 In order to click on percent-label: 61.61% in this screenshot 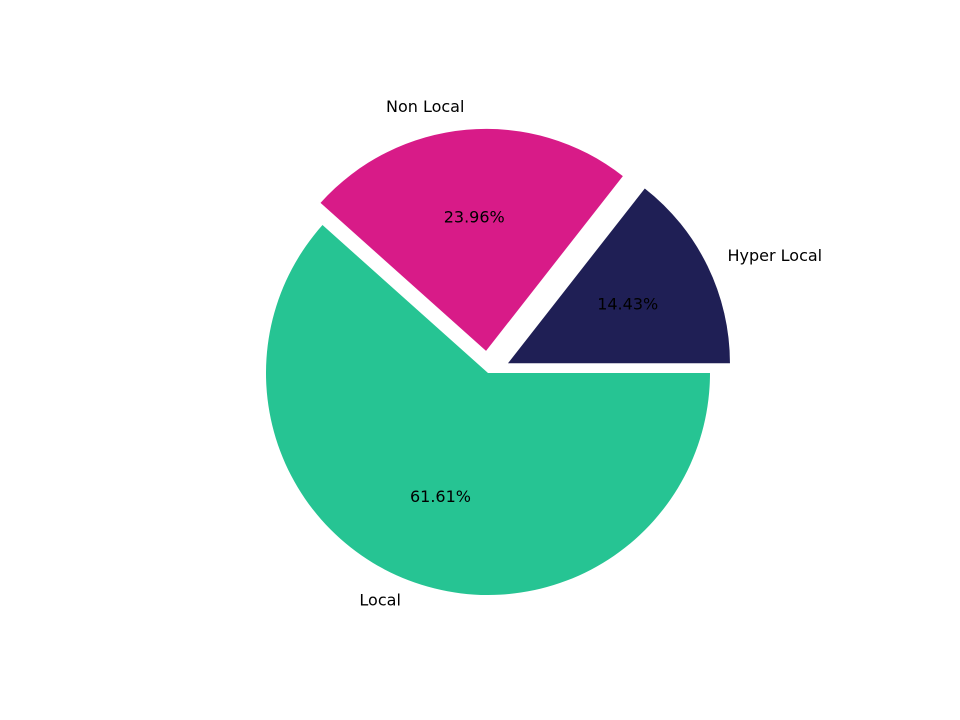, I will do `click(440, 496)`.